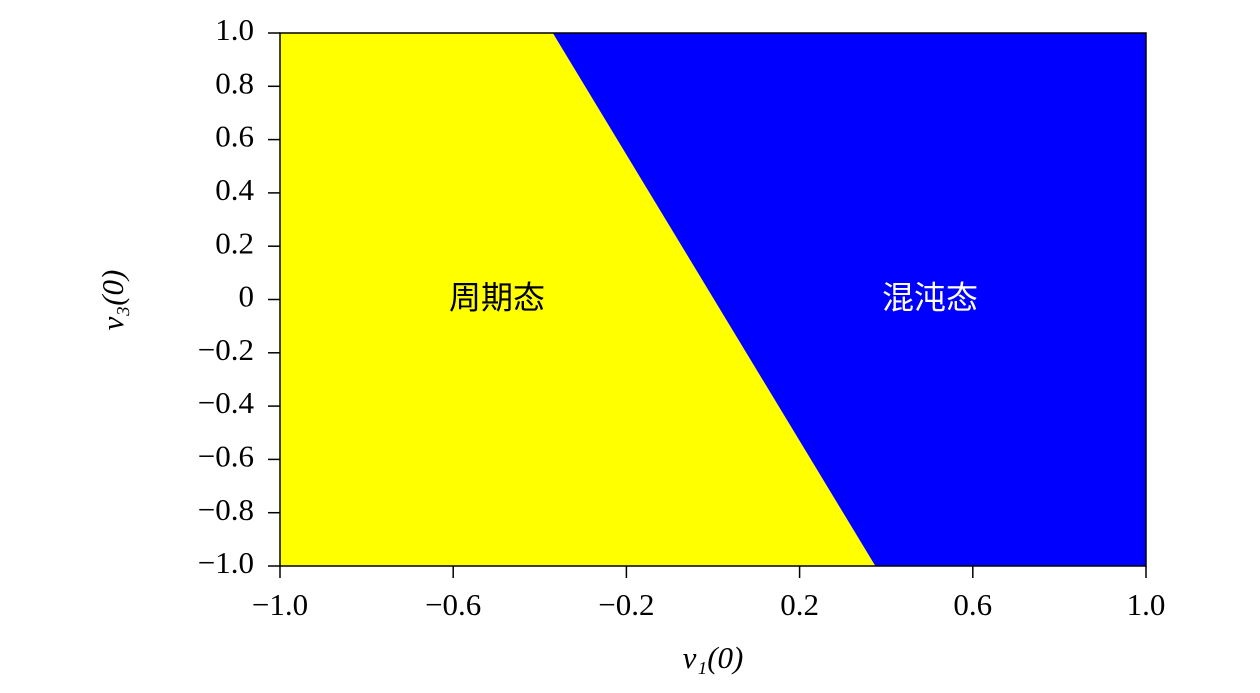  I want to click on y-tick-label: 1.0, so click(234, 29).